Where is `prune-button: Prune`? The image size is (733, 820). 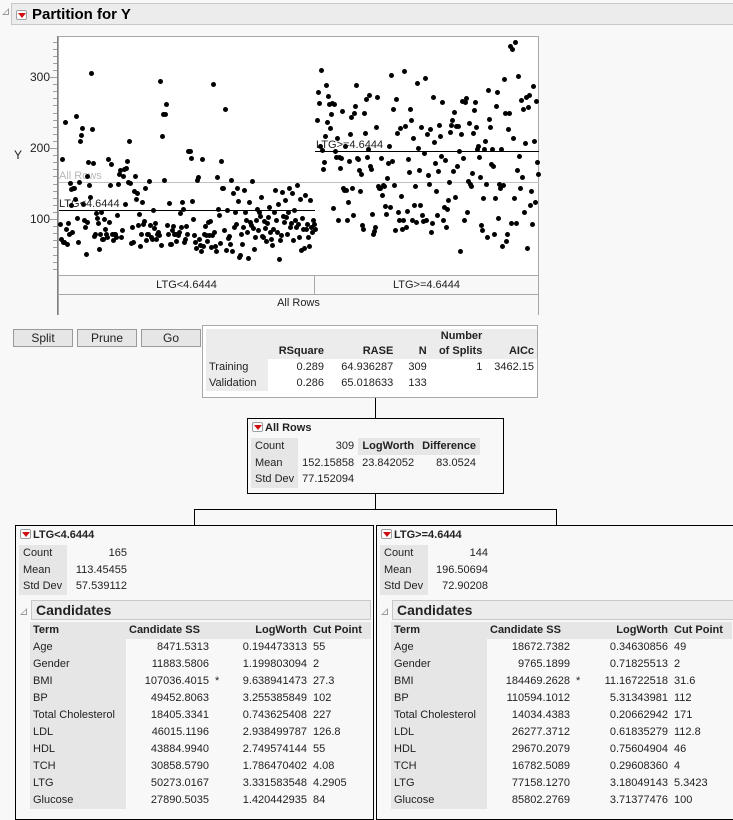
prune-button: Prune is located at coordinates (107, 338).